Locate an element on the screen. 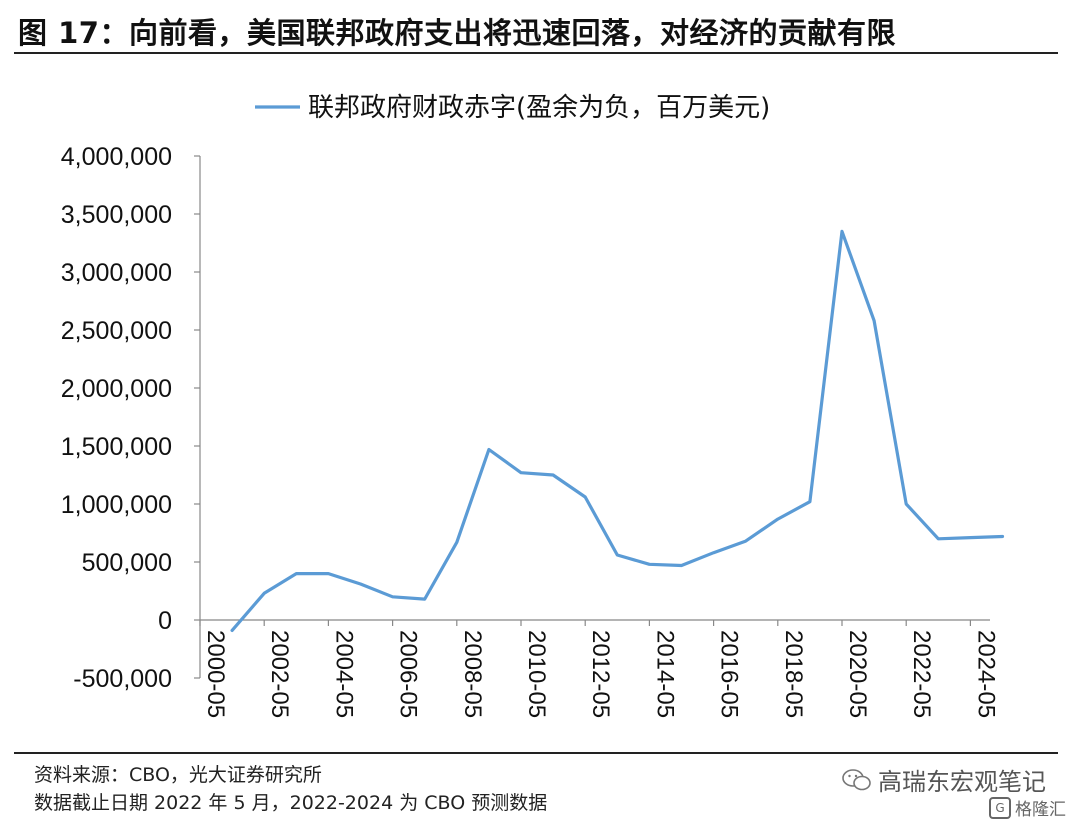 This screenshot has width=1080, height=824. top-rule is located at coordinates (536, 53).